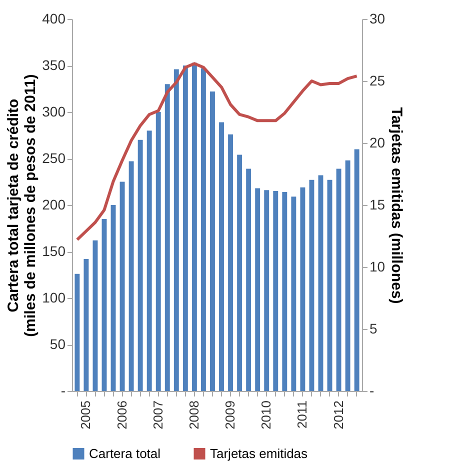 The height and width of the screenshot is (462, 469). I want to click on legend-label: Tarjetas emitidas, so click(259, 453).